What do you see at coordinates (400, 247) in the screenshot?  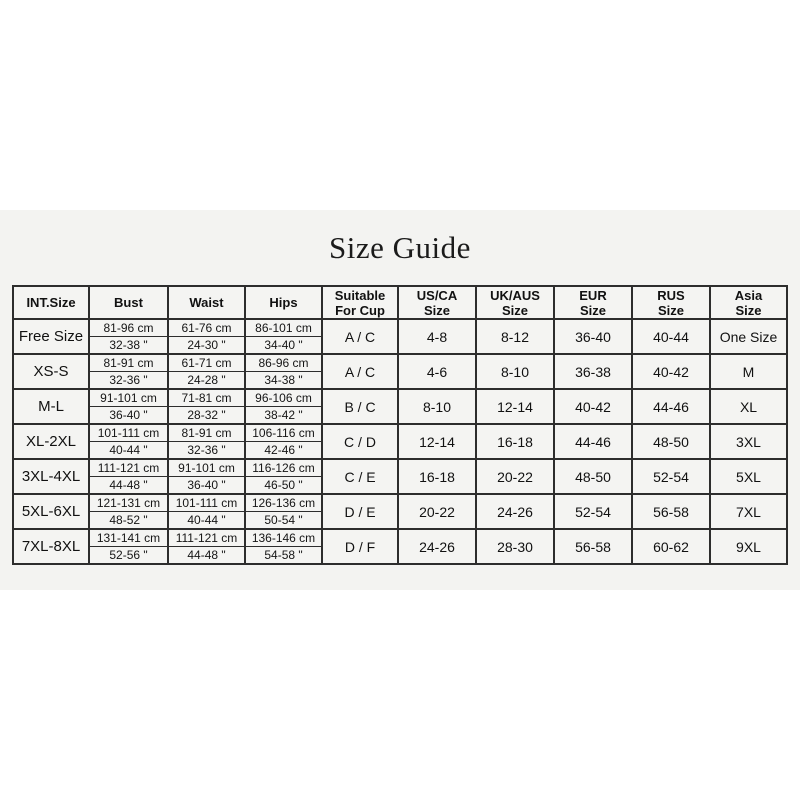 I see `page-title: Size Guide` at bounding box center [400, 247].